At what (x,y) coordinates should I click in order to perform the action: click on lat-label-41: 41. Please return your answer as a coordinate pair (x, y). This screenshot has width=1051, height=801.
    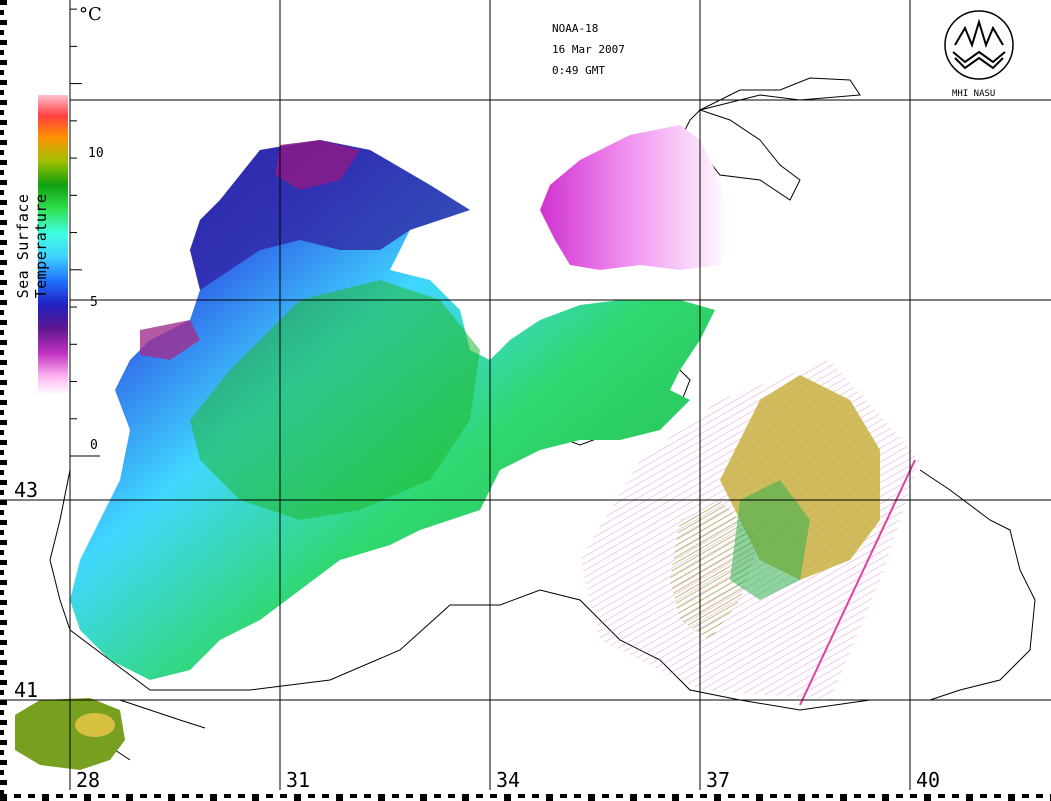
    Looking at the image, I should click on (26, 690).